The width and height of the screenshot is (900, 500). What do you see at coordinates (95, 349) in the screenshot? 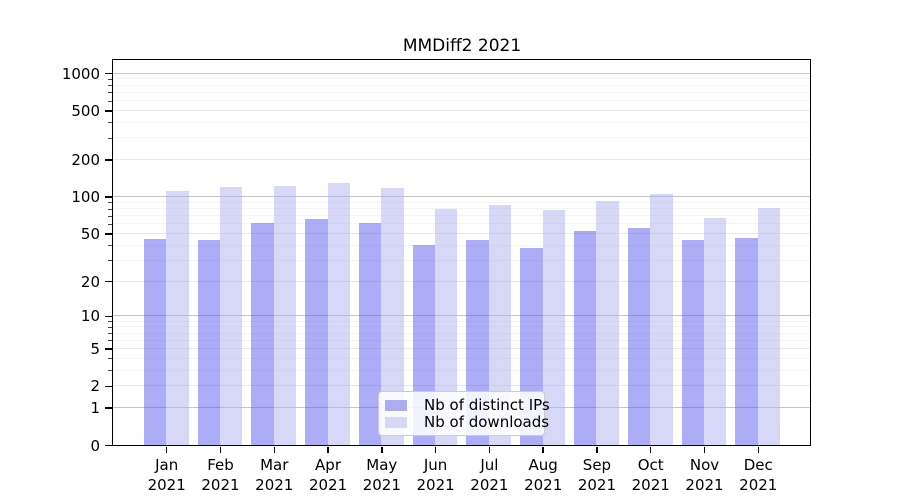
I see `y-tick-label: 5` at bounding box center [95, 349].